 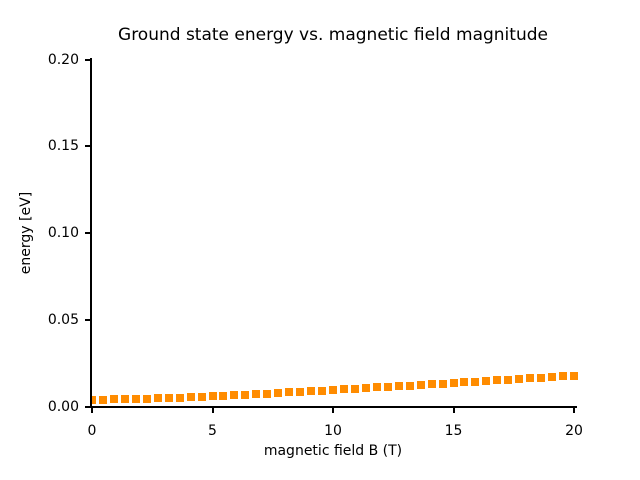 What do you see at coordinates (63, 59) in the screenshot?
I see `y-tick-label: 0.20` at bounding box center [63, 59].